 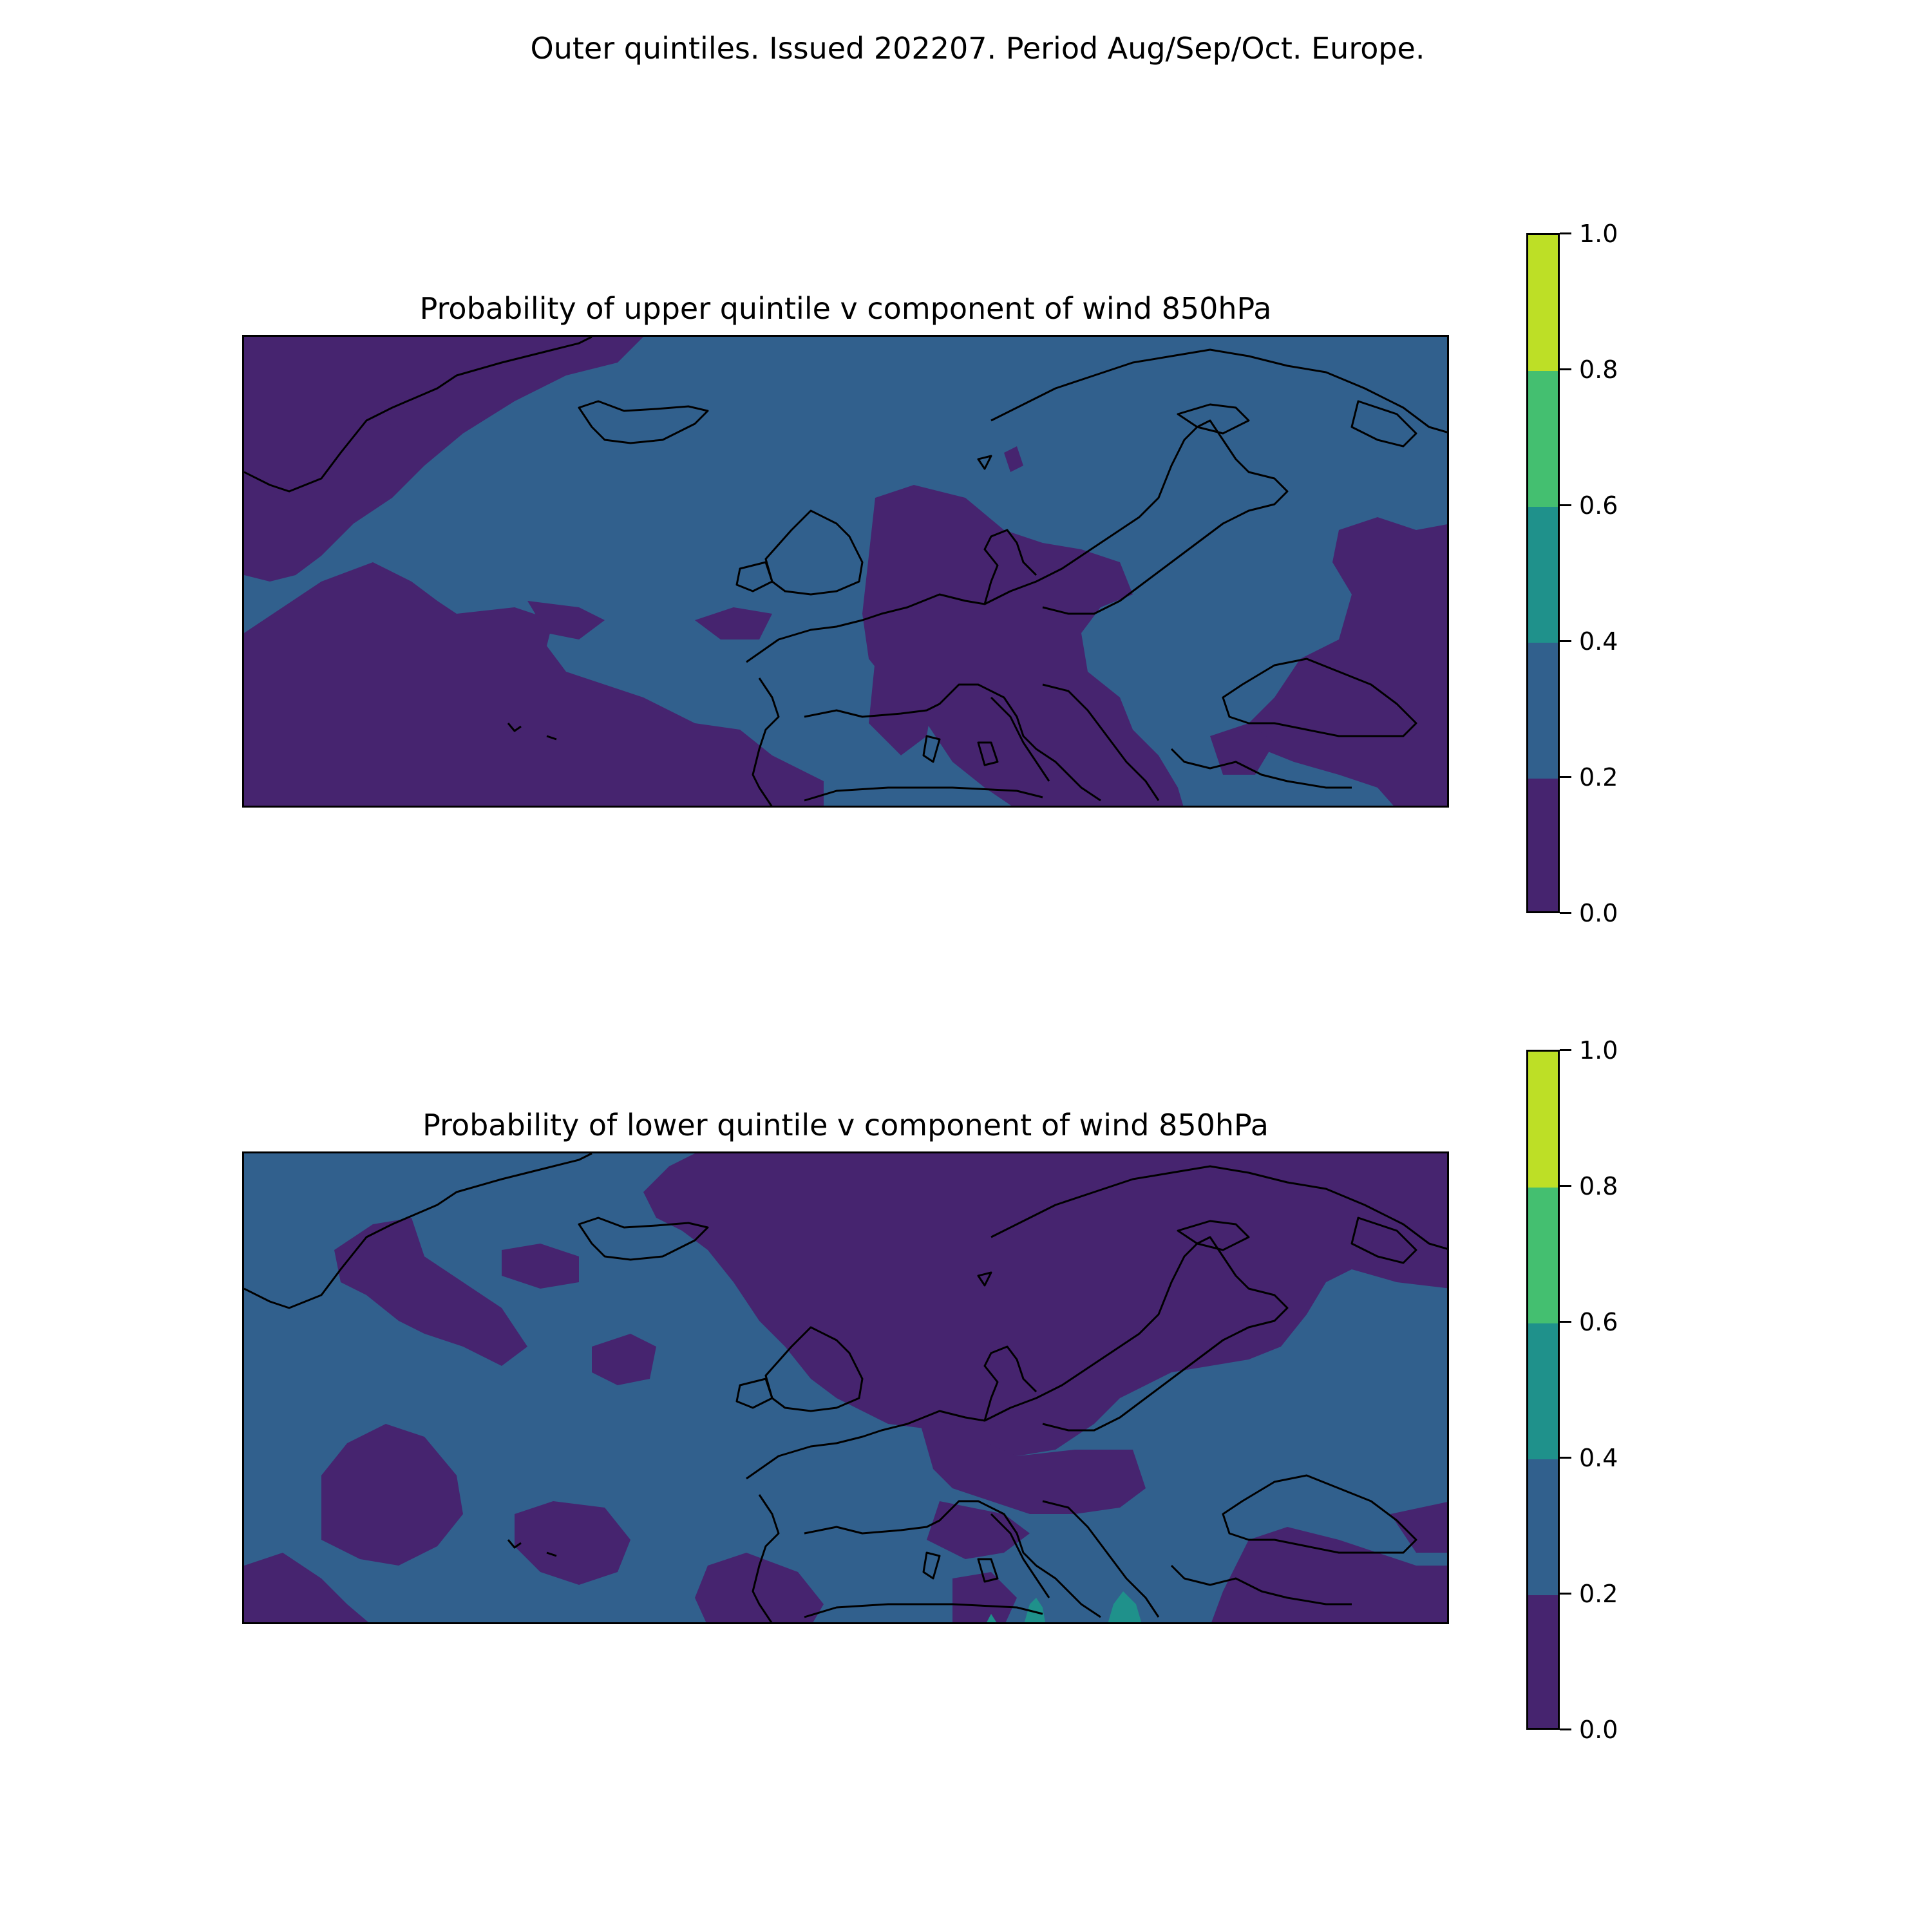 I want to click on upper-colorbar-label: 0.6, so click(x=1599, y=506).